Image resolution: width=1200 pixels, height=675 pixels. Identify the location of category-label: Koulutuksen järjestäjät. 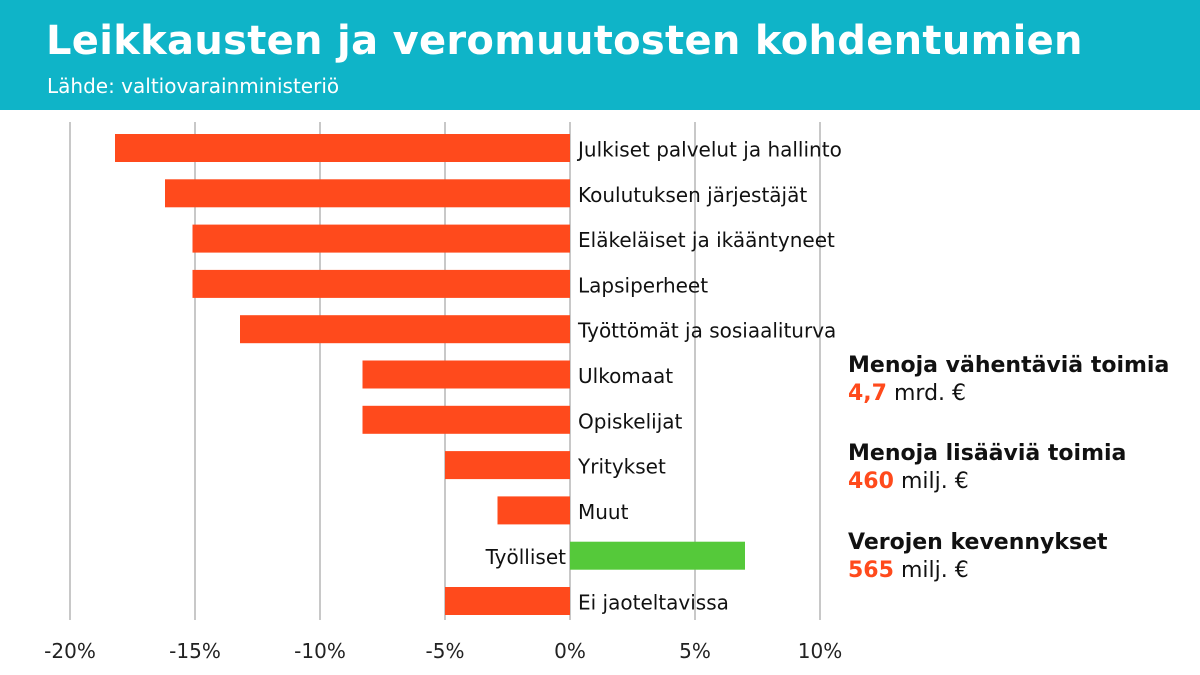
(692, 195).